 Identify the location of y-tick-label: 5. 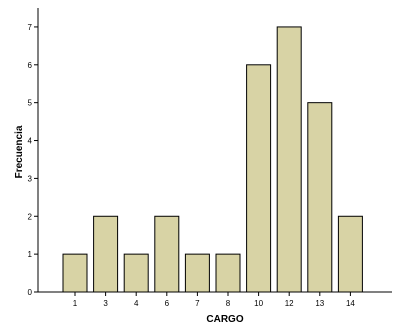
(30, 103).